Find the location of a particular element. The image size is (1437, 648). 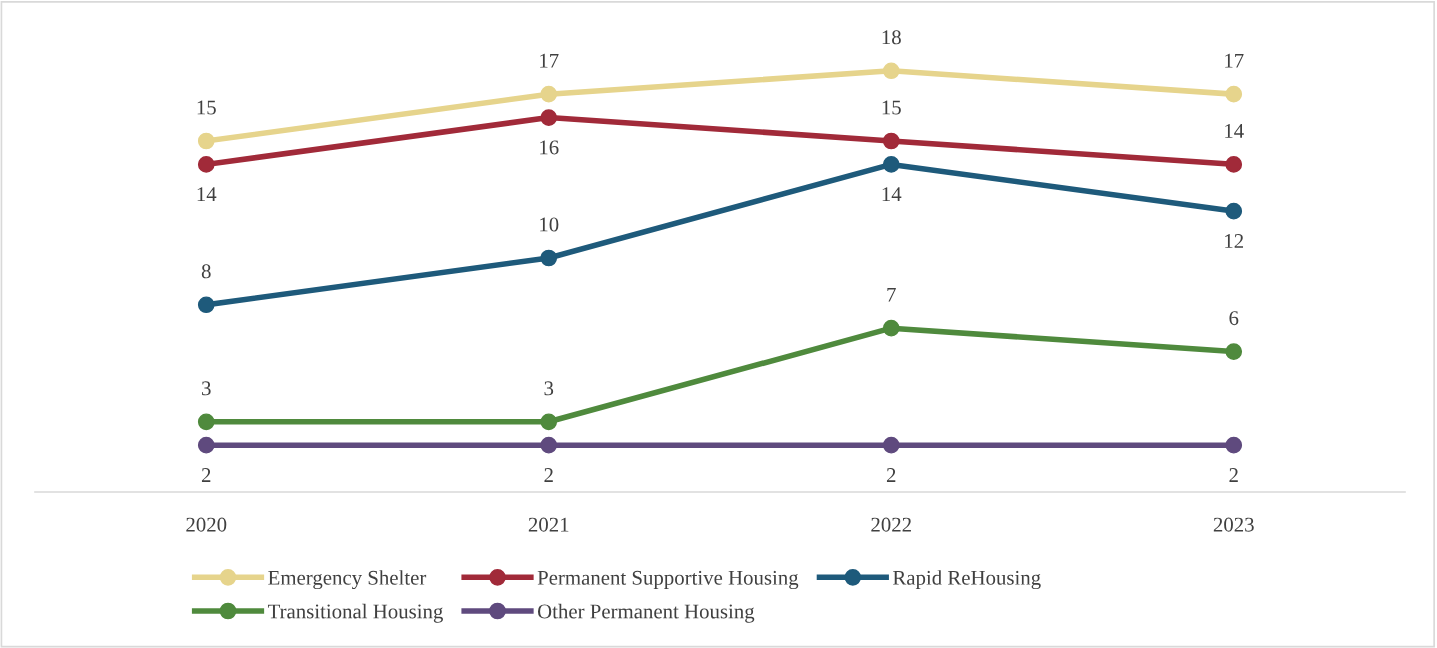

legend-label: Permanent Supportive Housing is located at coordinates (668, 580).